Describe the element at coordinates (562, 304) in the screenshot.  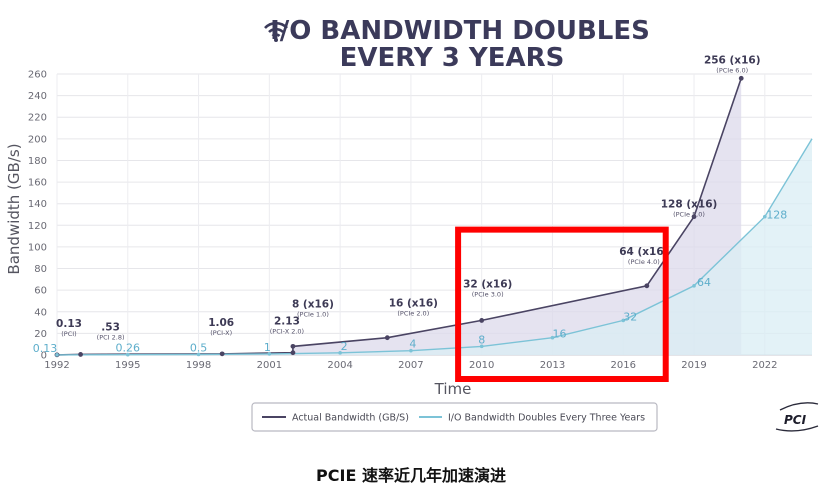
I see `highlight-box` at that location.